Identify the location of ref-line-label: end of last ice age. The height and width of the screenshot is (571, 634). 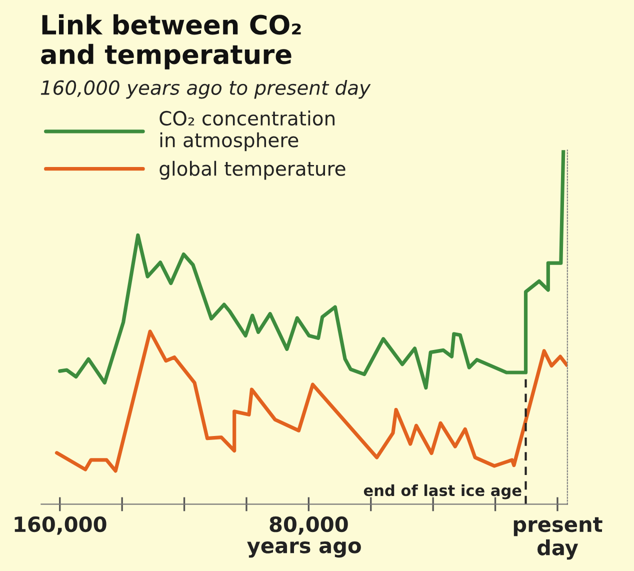
(443, 492).